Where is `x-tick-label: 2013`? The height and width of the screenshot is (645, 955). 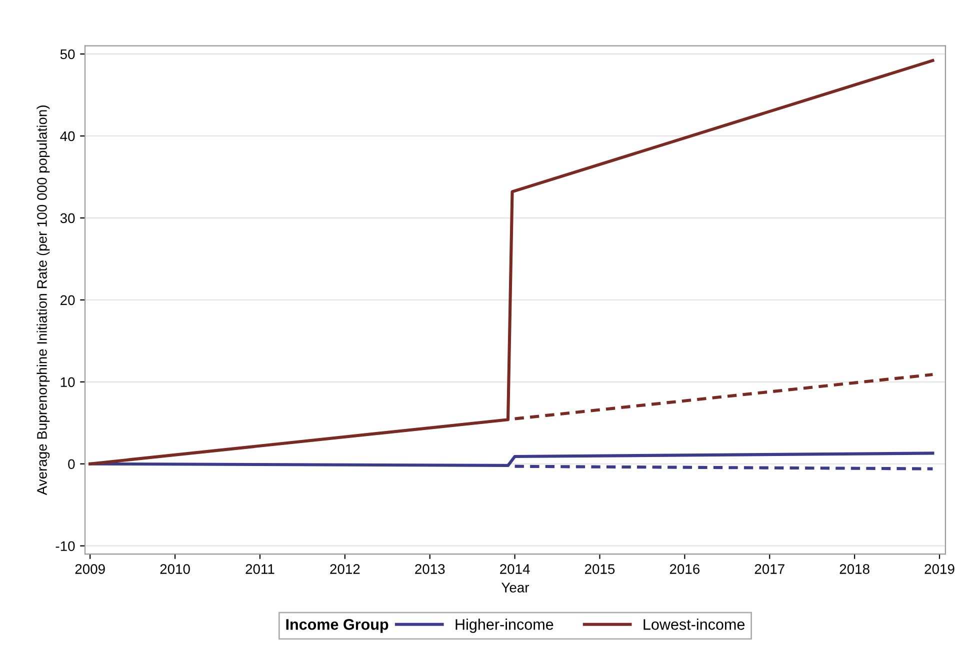 x-tick-label: 2013 is located at coordinates (430, 569).